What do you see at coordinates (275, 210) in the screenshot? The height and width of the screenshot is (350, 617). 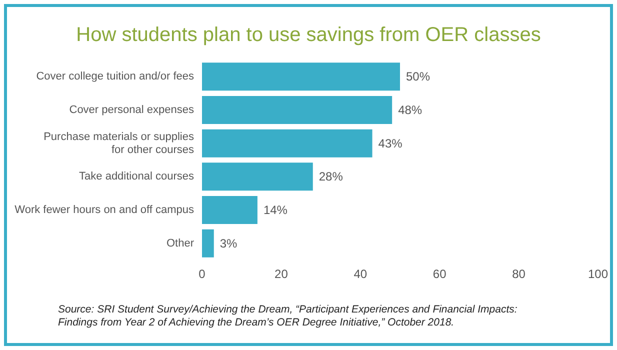 I see `data-label: 14%` at bounding box center [275, 210].